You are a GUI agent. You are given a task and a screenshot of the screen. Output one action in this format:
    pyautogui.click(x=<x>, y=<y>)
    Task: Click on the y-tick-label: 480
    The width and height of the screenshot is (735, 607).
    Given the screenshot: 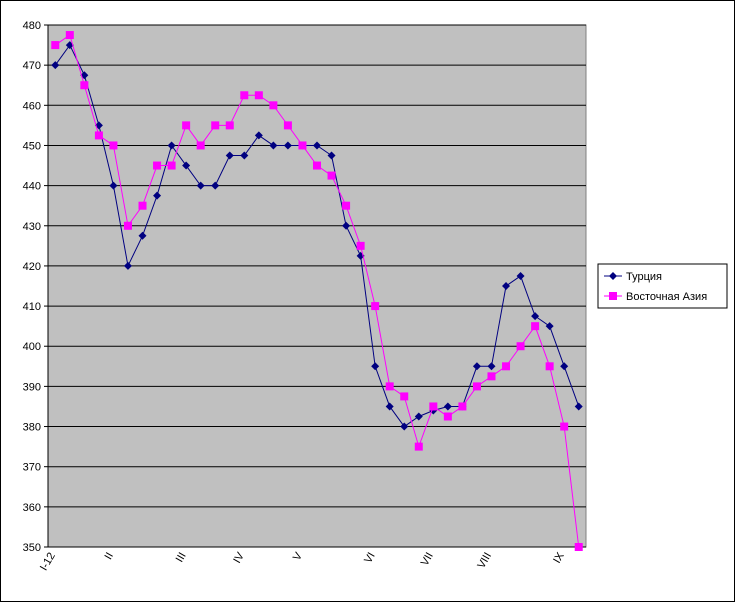 What is the action you would take?
    pyautogui.click(x=32, y=26)
    